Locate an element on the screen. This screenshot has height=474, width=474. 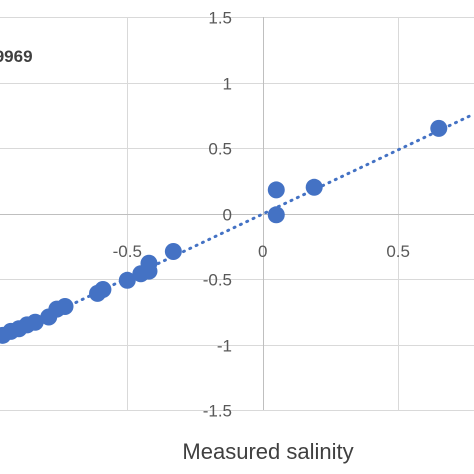
x-tick-label: 0 is located at coordinates (262, 251).